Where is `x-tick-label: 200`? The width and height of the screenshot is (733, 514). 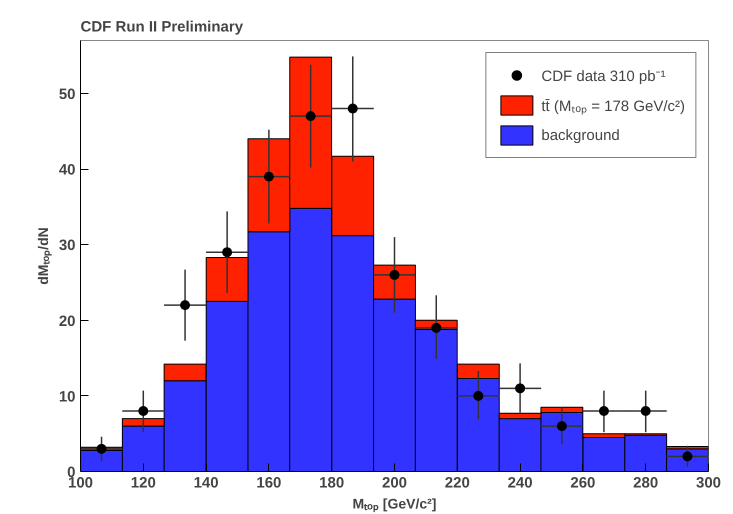 x-tick-label: 200 is located at coordinates (395, 483).